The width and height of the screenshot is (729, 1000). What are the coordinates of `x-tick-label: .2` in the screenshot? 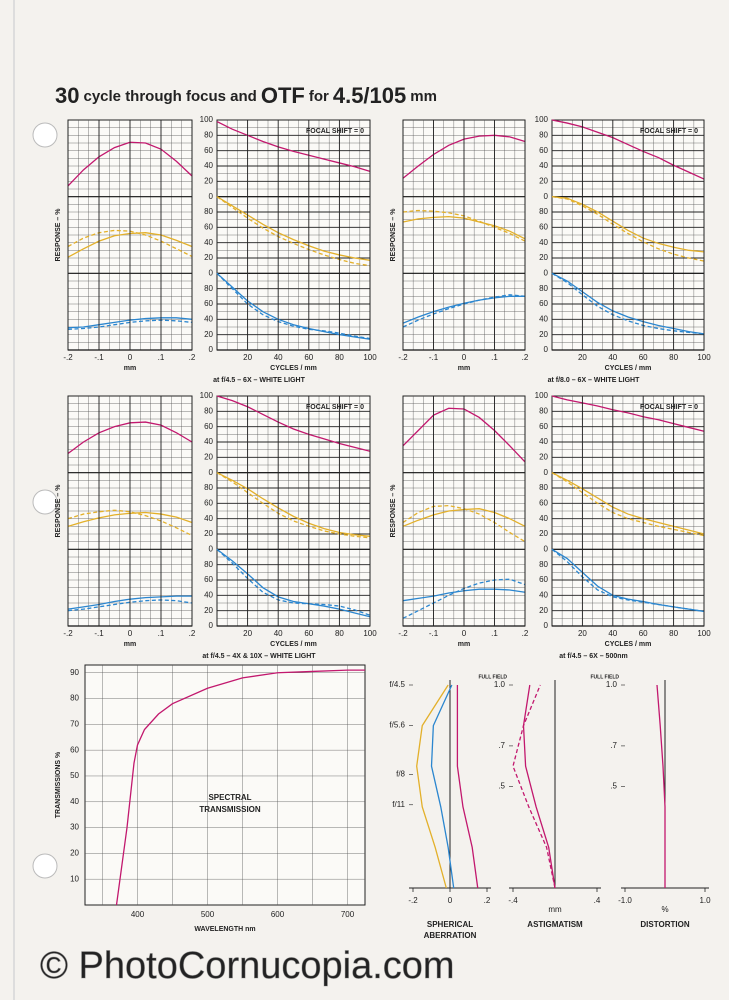 It's located at (525, 633).